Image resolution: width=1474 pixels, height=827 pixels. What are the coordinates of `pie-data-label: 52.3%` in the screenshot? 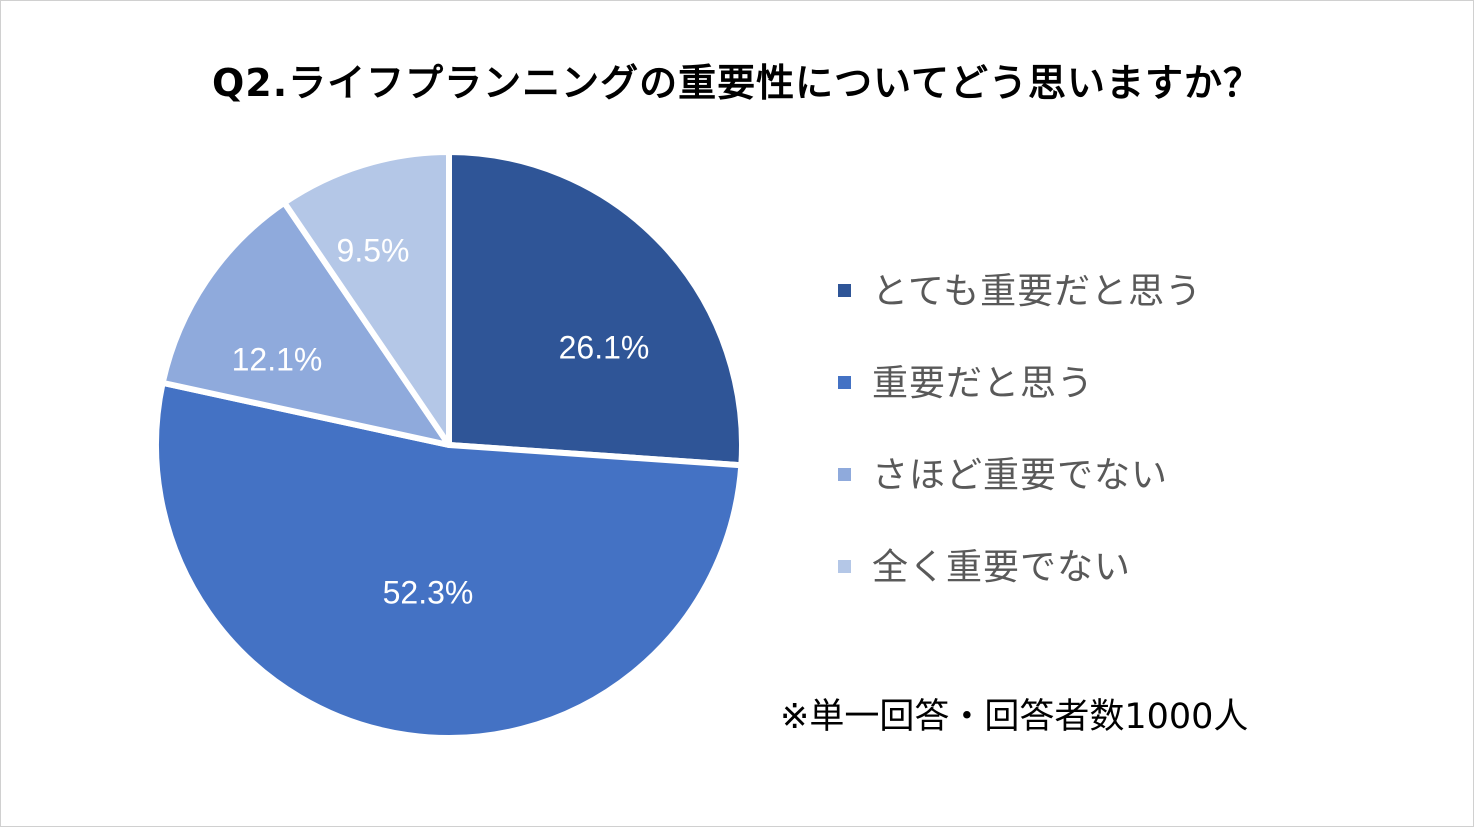 It's located at (428, 592).